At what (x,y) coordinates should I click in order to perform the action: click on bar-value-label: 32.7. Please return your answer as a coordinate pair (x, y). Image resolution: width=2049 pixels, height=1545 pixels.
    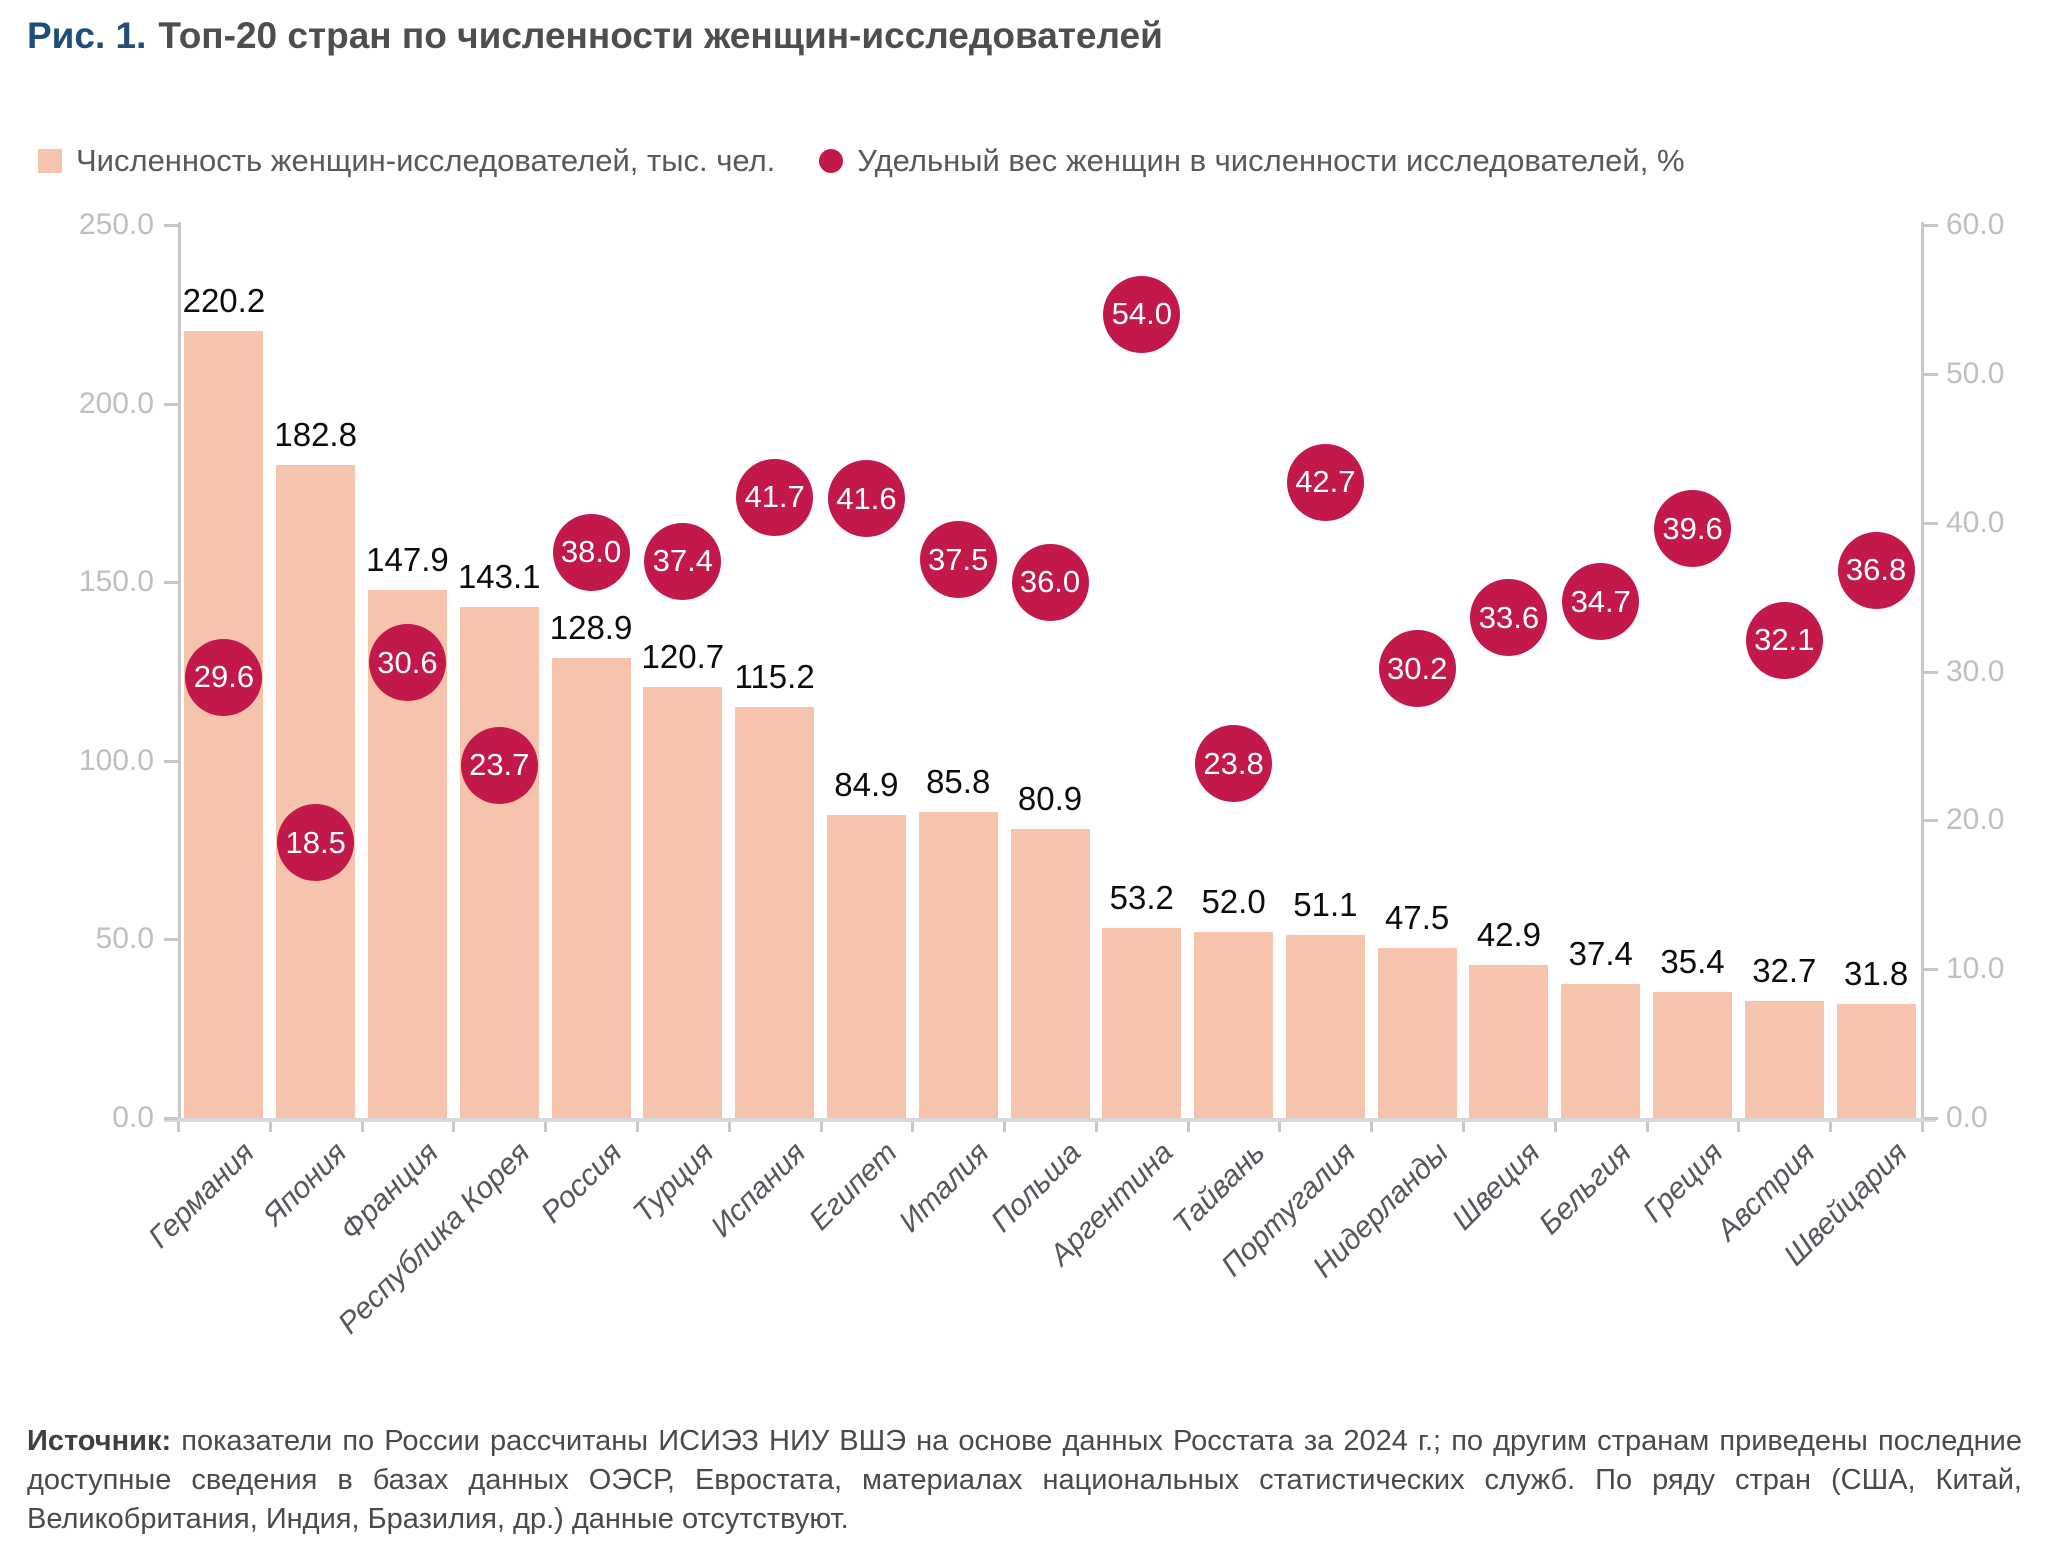
    Looking at the image, I should click on (1784, 971).